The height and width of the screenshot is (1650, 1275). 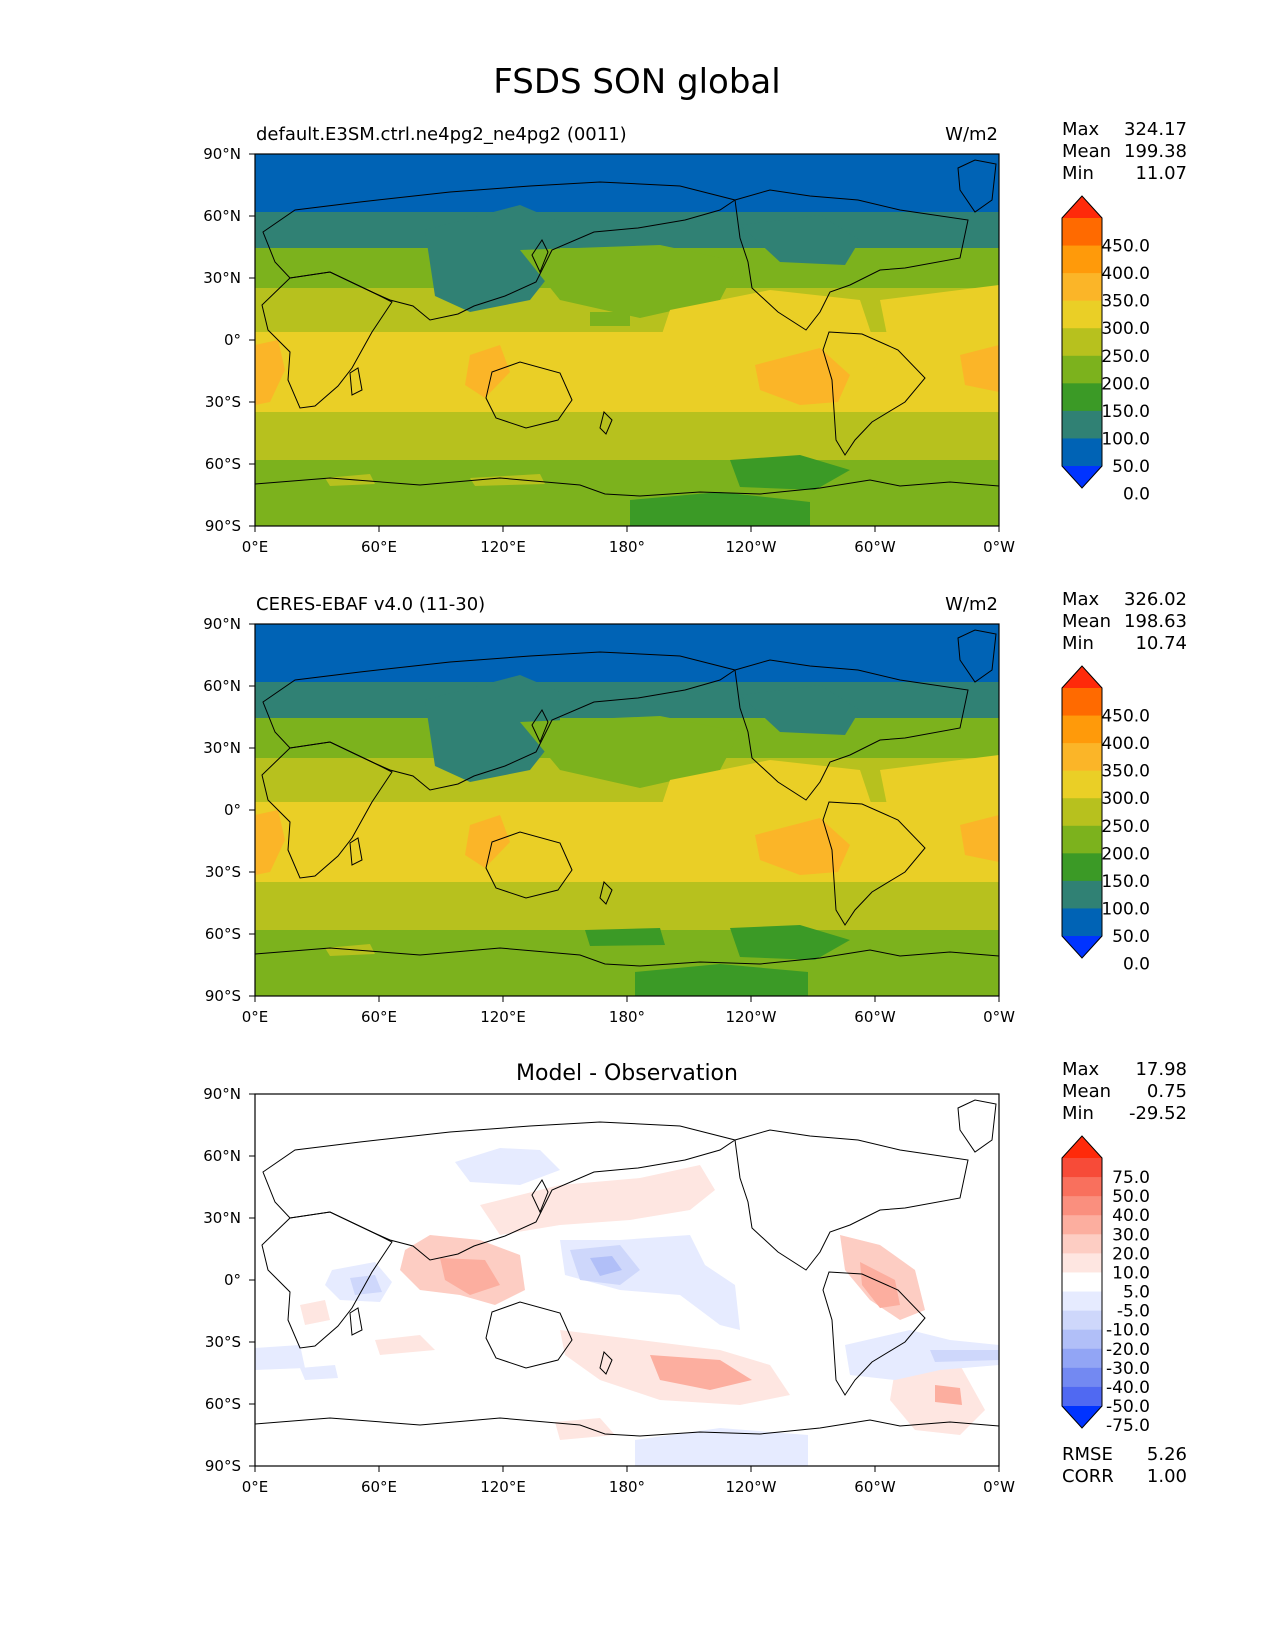 What do you see at coordinates (366, 1285) in the screenshot?
I see `anomaly-east-africa-core` at bounding box center [366, 1285].